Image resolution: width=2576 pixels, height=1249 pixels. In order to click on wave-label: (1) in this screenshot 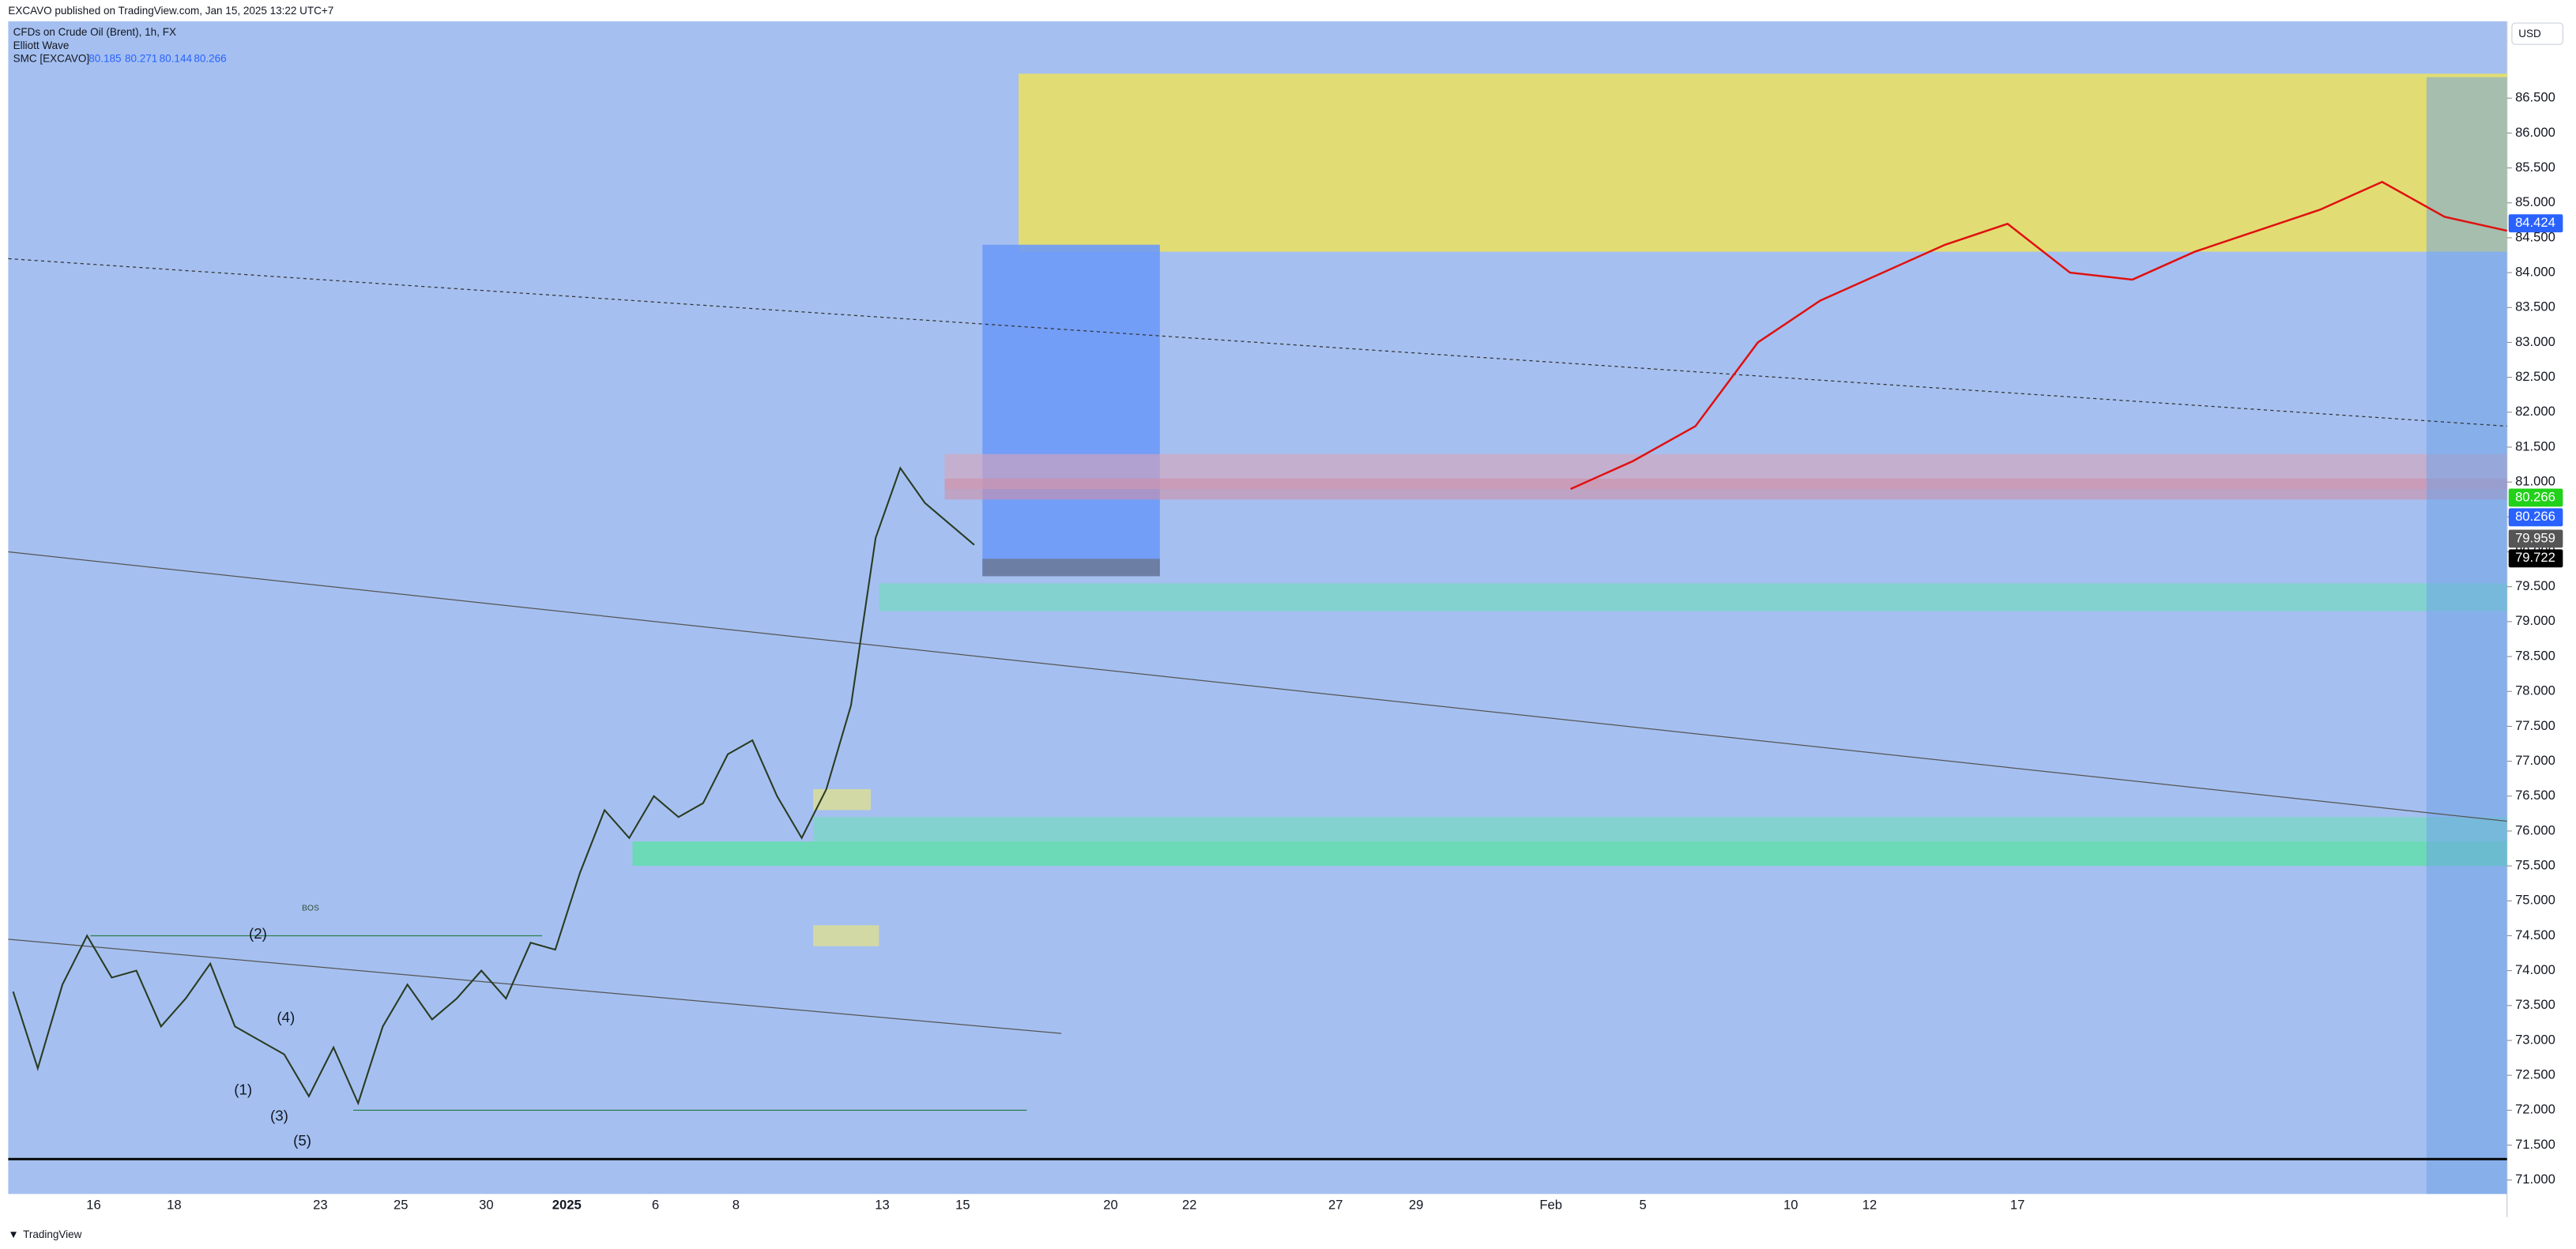, I will do `click(243, 1089)`.